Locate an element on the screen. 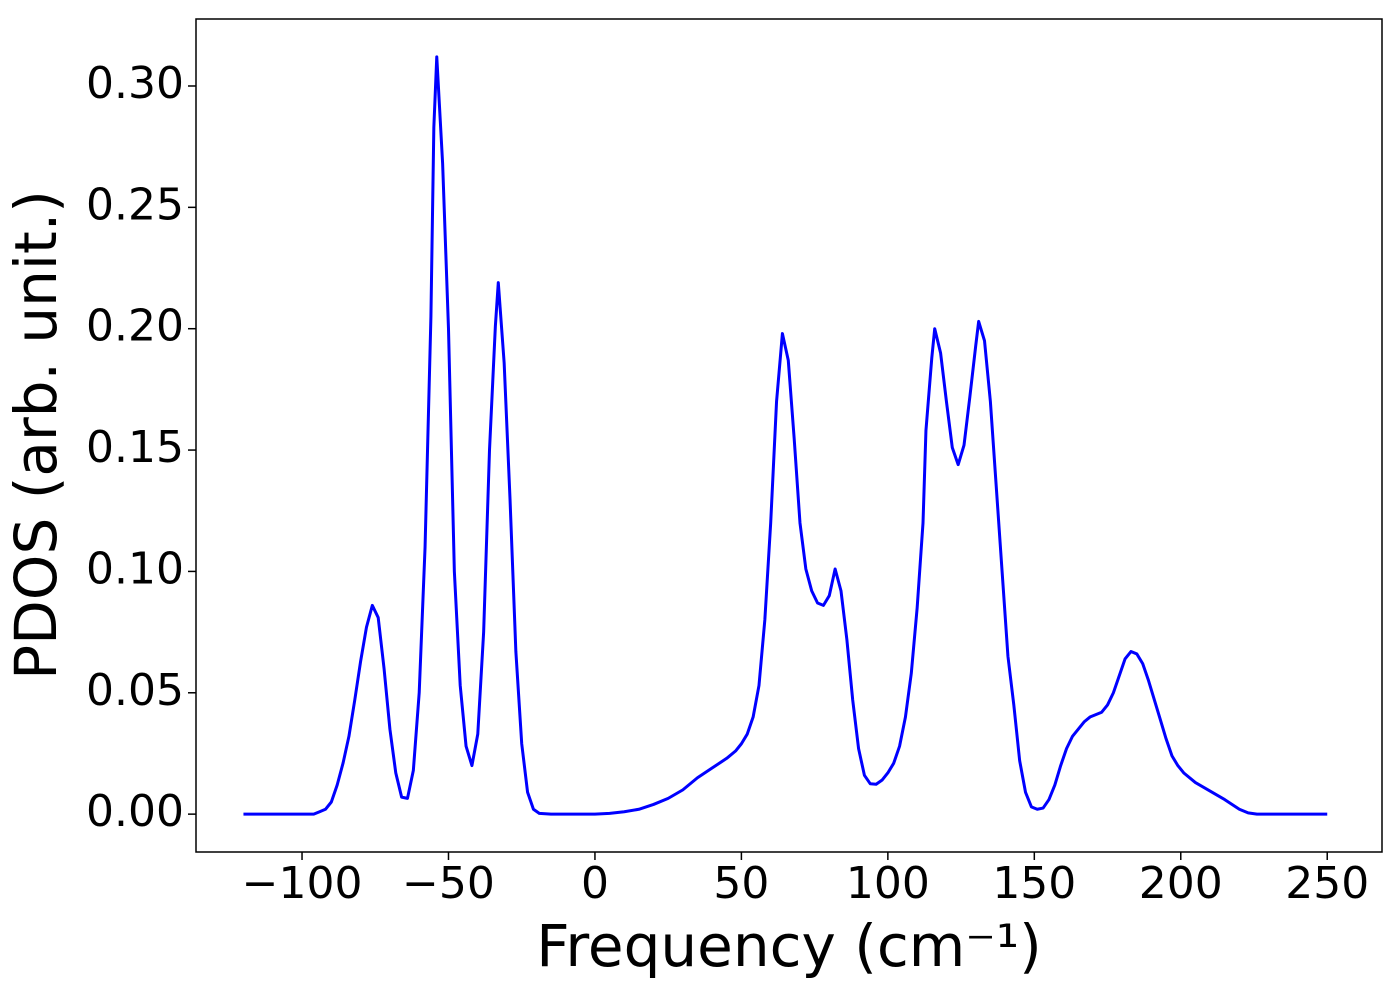 The height and width of the screenshot is (1000, 1400). y-tick-label: 0.00 is located at coordinates (135, 811).